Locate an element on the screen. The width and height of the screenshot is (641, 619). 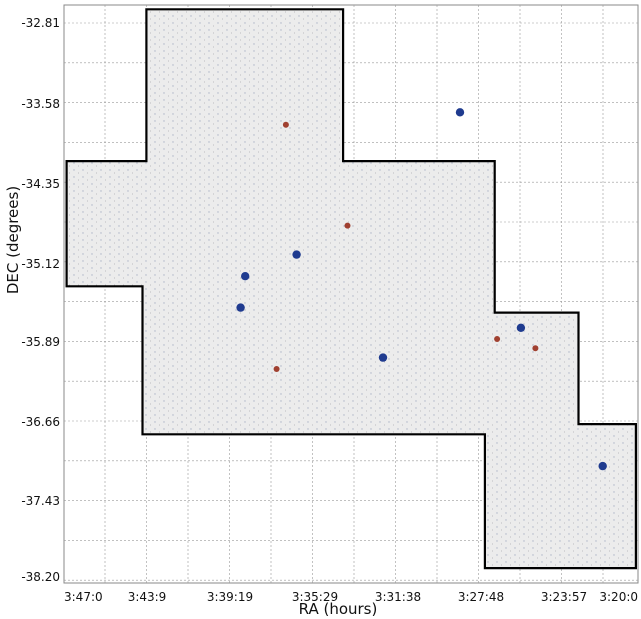
y-tick-label: -32.81 is located at coordinates (40, 23).